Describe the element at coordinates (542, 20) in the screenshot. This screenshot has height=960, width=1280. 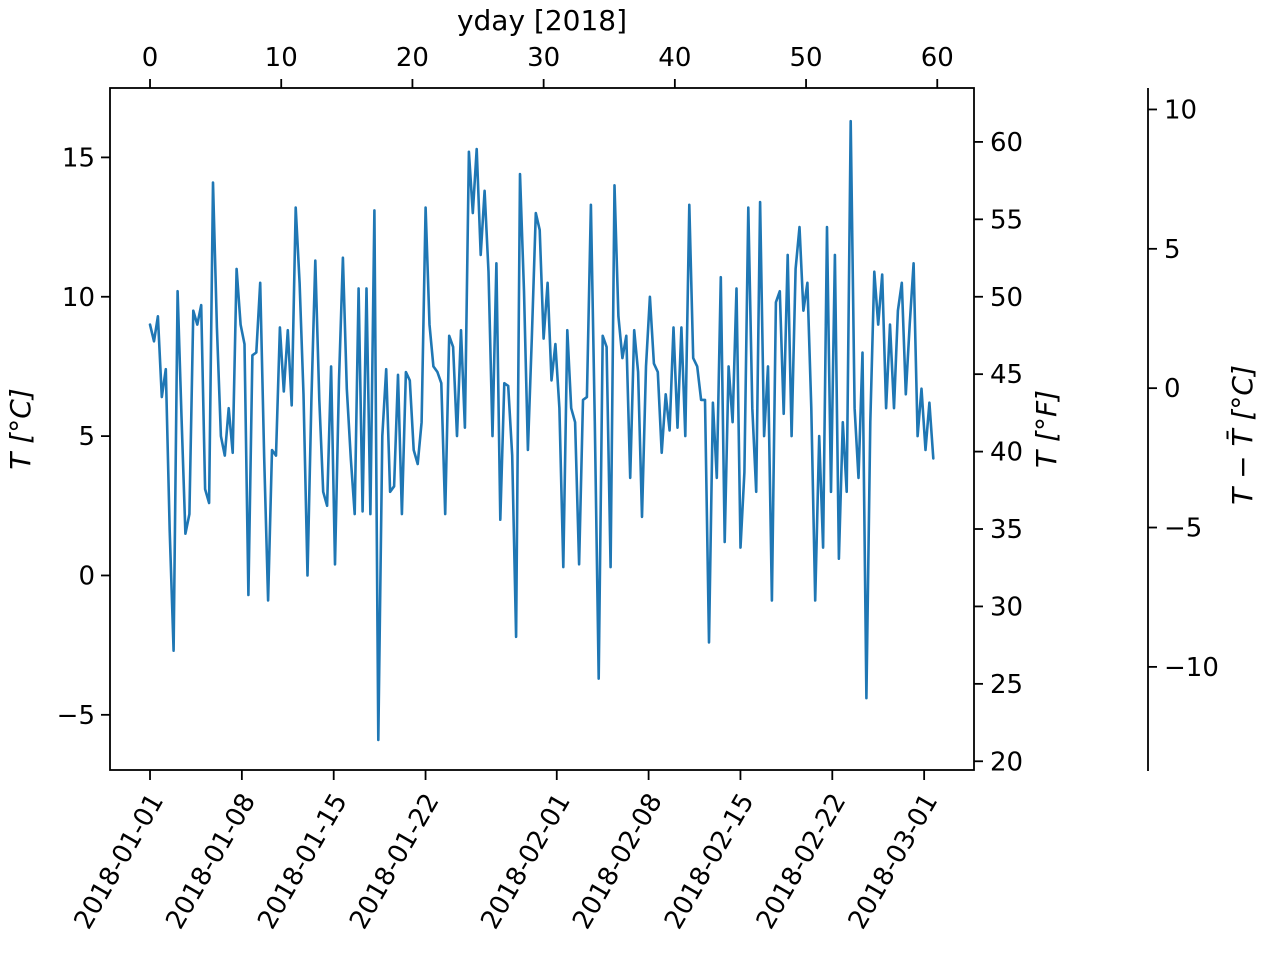
I see `top-axis-label: yday [2018]` at that location.